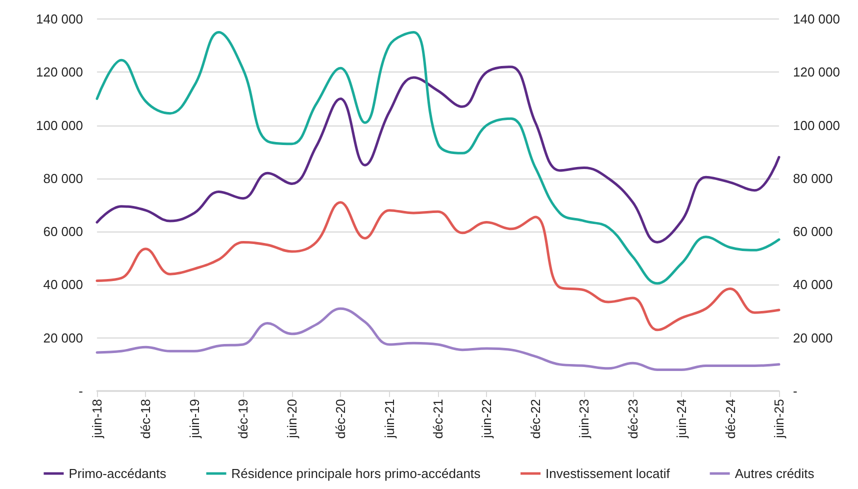 The width and height of the screenshot is (858, 489). What do you see at coordinates (608, 473) in the screenshot?
I see `legend-label: Investissement locatif` at bounding box center [608, 473].